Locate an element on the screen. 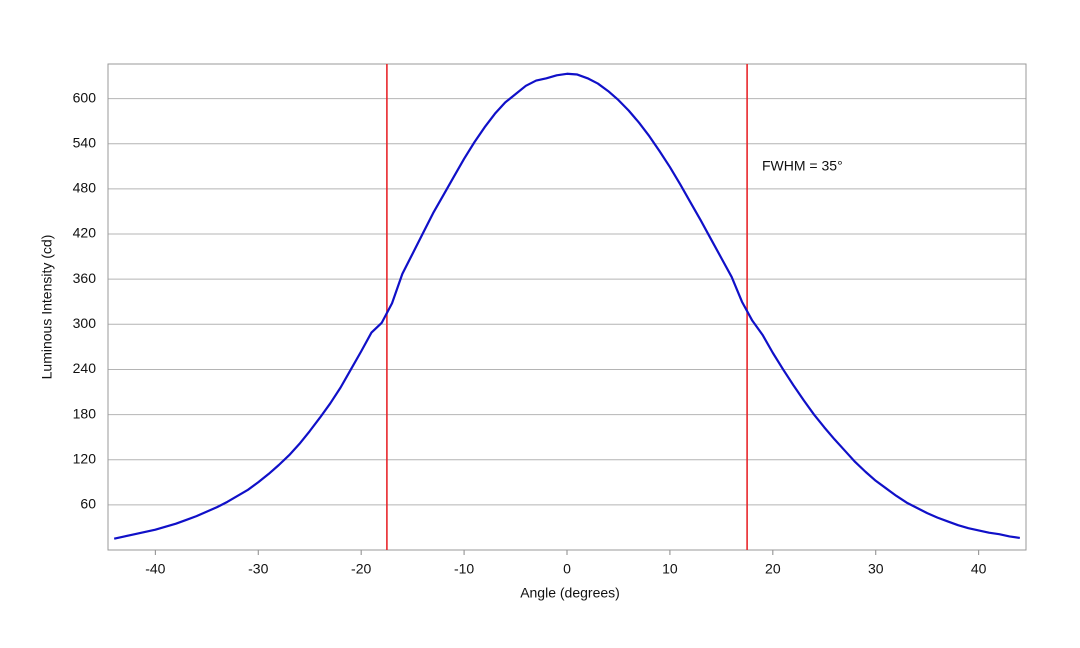  y-tick-label: 300 is located at coordinates (85, 323).